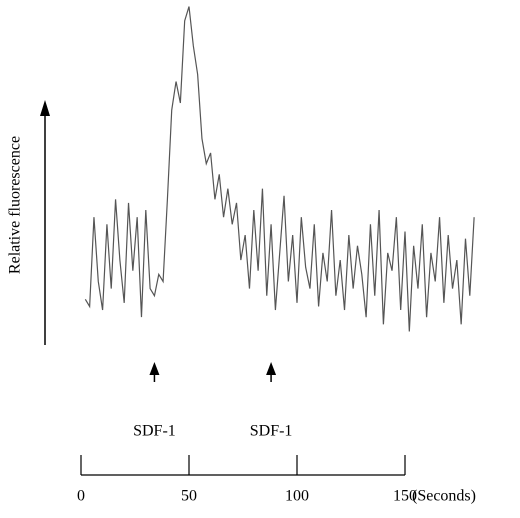 The image size is (520, 518). I want to click on x-tick-label: 50, so click(189, 496).